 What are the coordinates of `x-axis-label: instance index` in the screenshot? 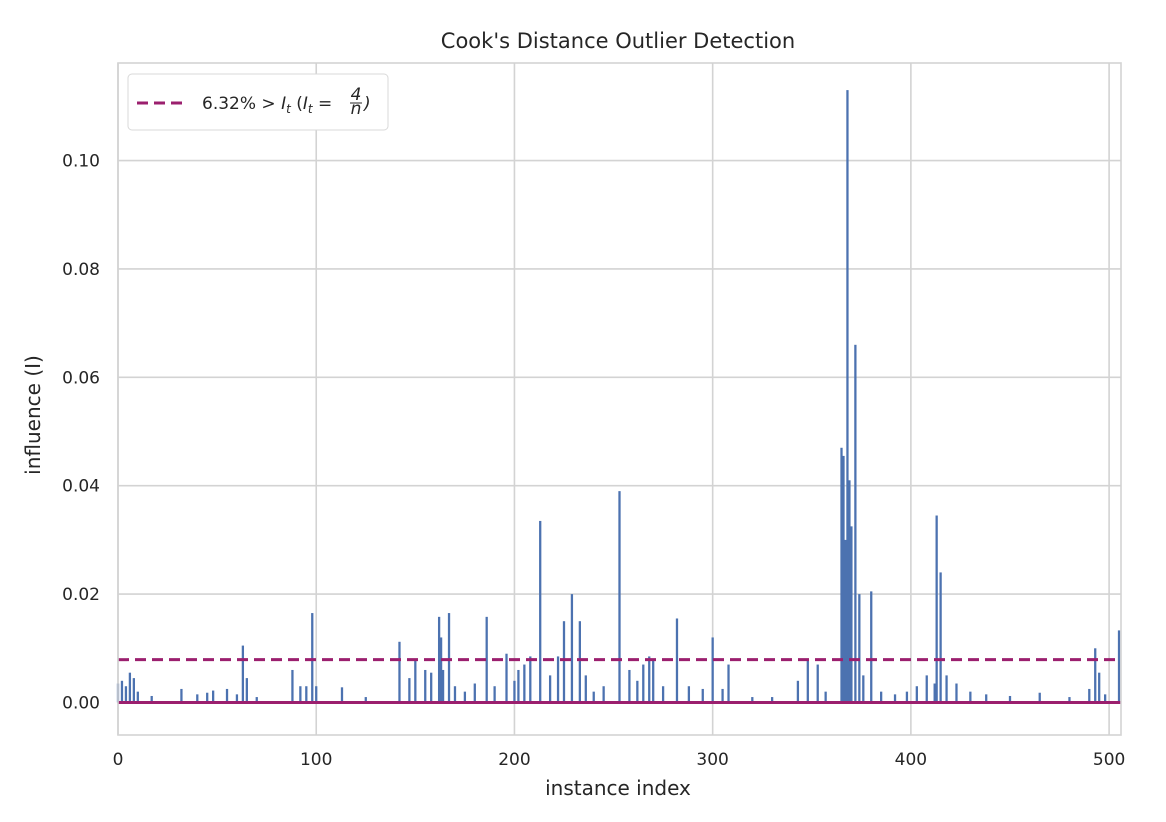 It's located at (618, 788).